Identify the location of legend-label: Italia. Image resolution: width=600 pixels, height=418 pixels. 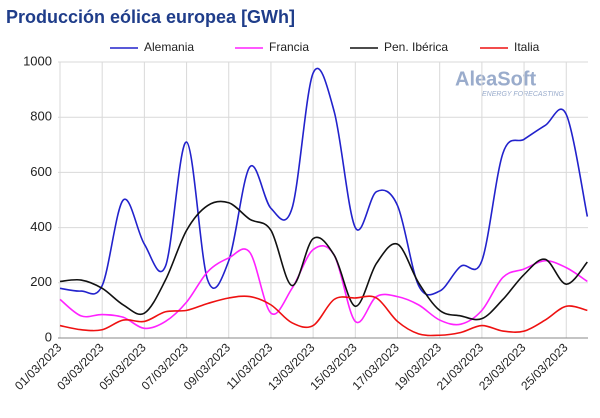
(527, 47).